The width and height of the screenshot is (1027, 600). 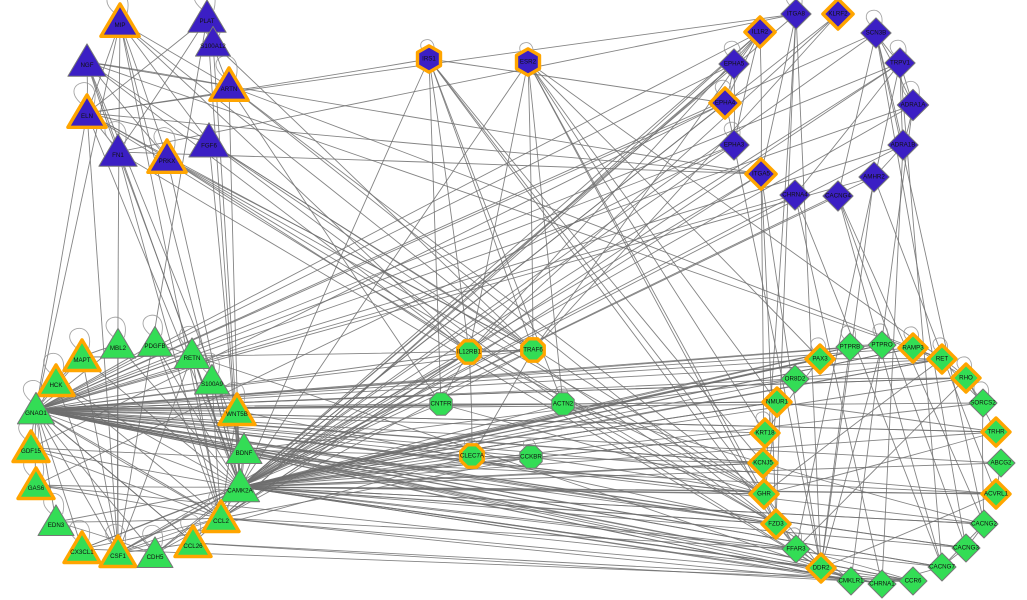 I want to click on network-node-mapt, so click(x=82, y=355).